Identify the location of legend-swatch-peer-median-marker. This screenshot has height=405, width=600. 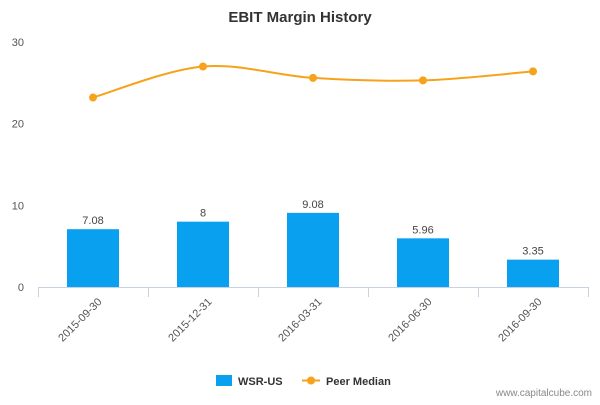
(311, 380).